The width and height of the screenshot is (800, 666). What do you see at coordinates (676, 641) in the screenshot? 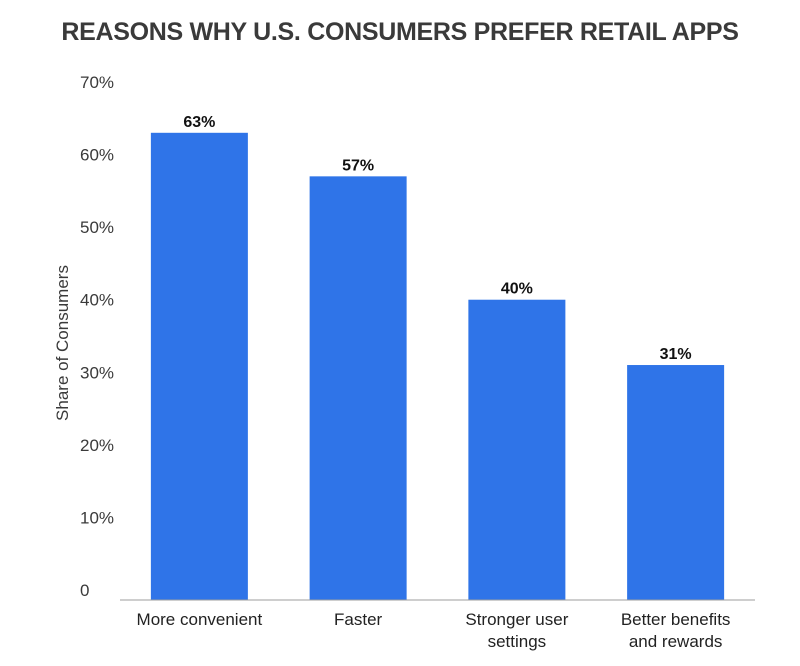
I see `x-category-label: and rewards` at bounding box center [676, 641].